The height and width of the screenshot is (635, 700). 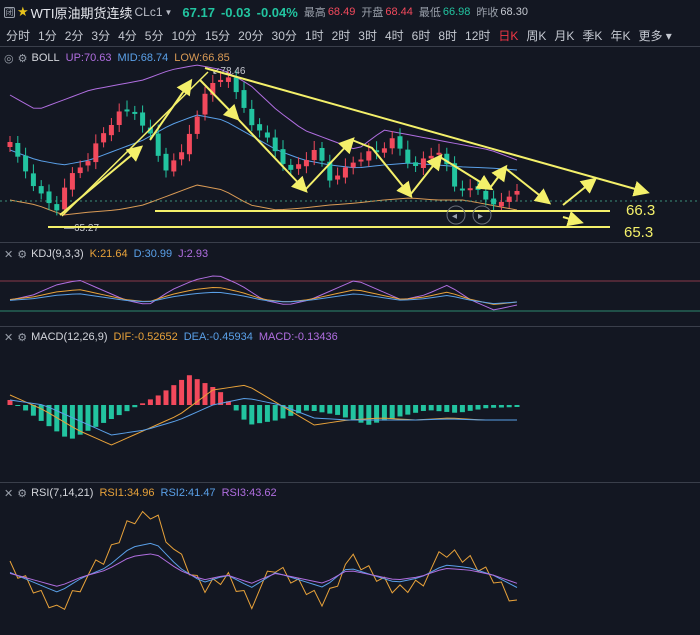 What do you see at coordinates (148, 12) in the screenshot?
I see `instrument-code: CLc1` at bounding box center [148, 12].